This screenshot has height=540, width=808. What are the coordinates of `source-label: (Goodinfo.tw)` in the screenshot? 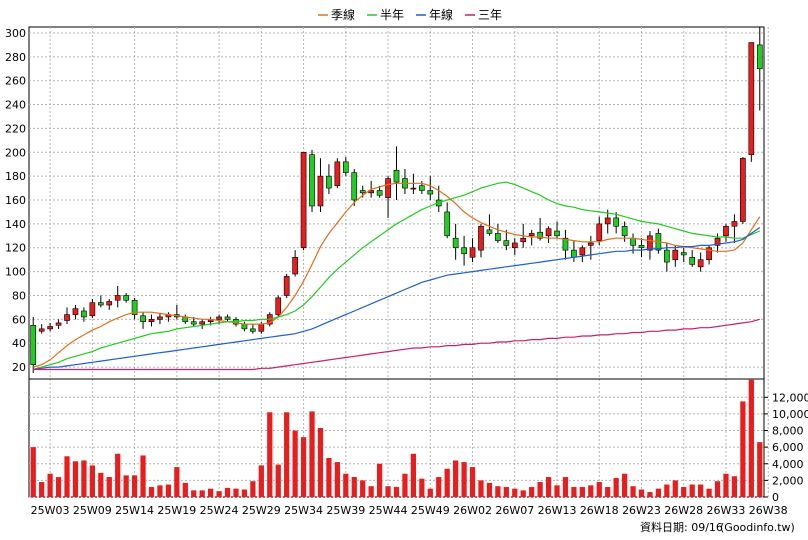 It's located at (757, 527).